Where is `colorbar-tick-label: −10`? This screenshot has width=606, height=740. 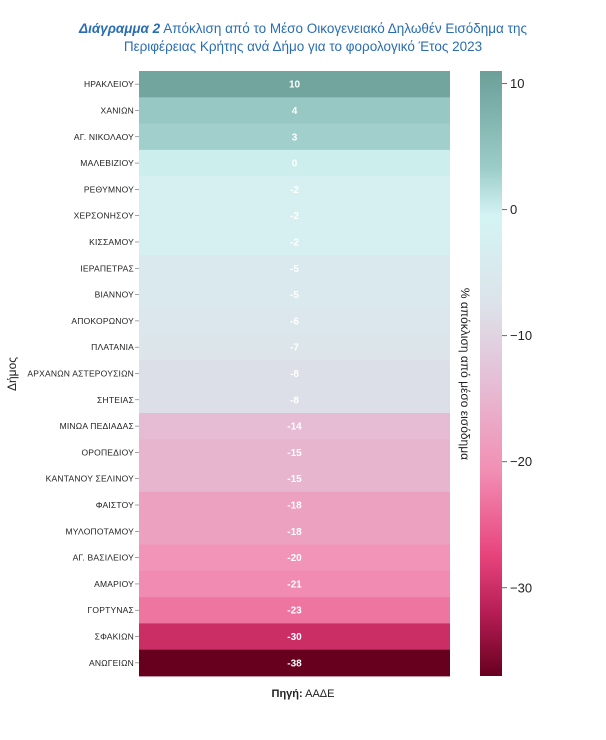 colorbar-tick-label: −10 is located at coordinates (521, 335).